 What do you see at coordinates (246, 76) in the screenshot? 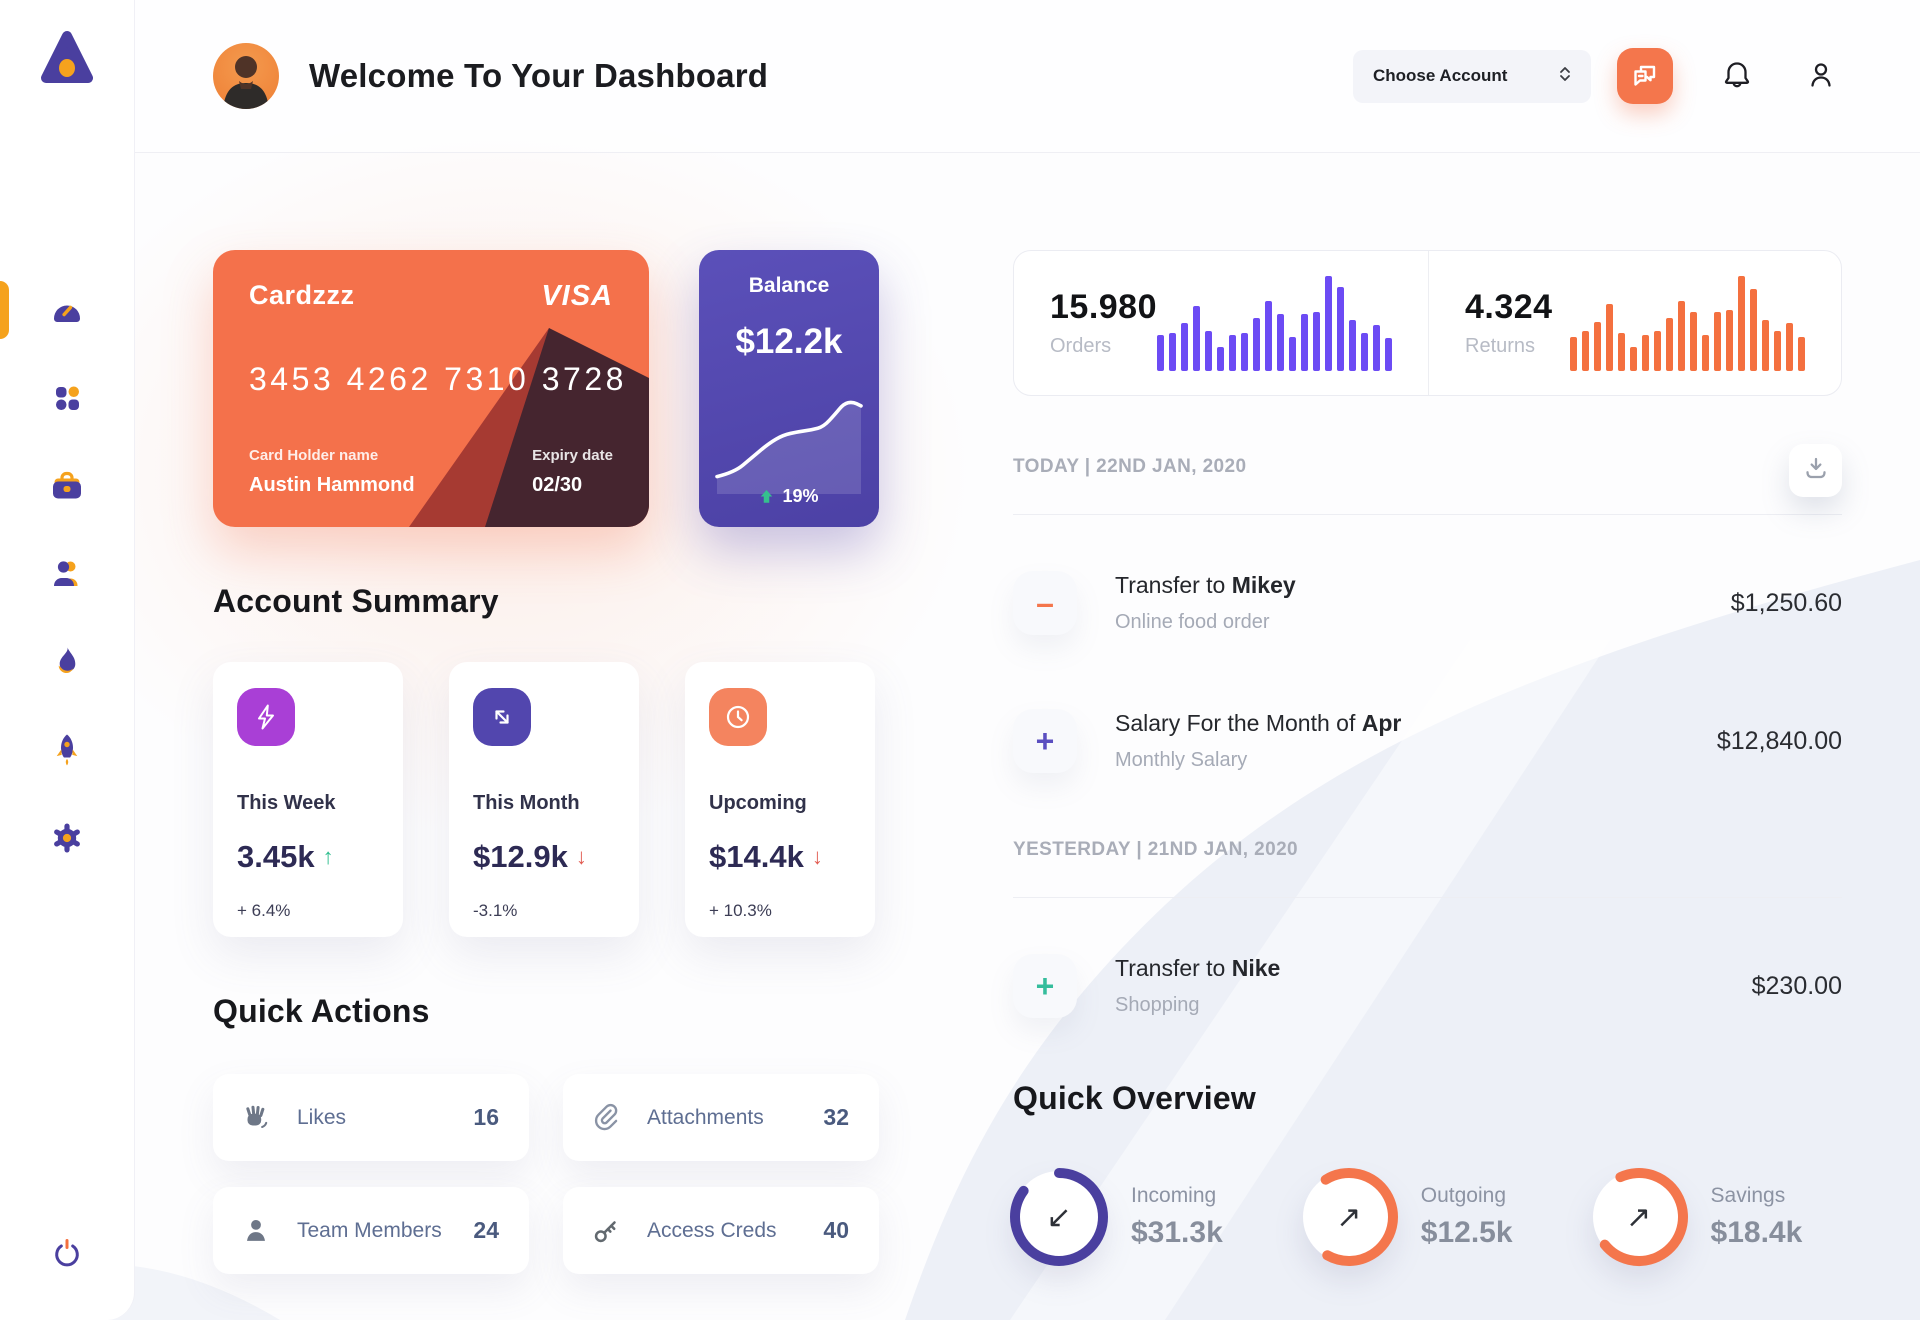
I see `user-avatar` at bounding box center [246, 76].